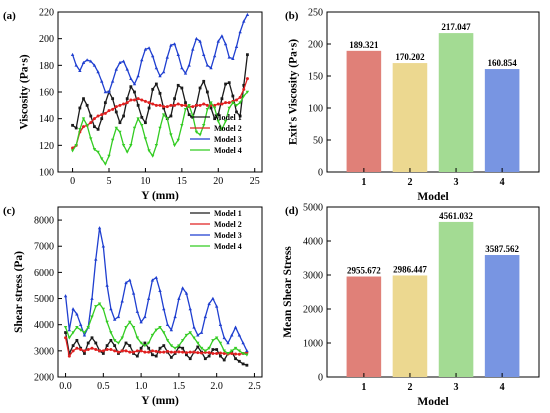 The height and width of the screenshot is (413, 550). Describe the element at coordinates (160, 196) in the screenshot. I see `a-xlabel: Y (mm)` at that location.